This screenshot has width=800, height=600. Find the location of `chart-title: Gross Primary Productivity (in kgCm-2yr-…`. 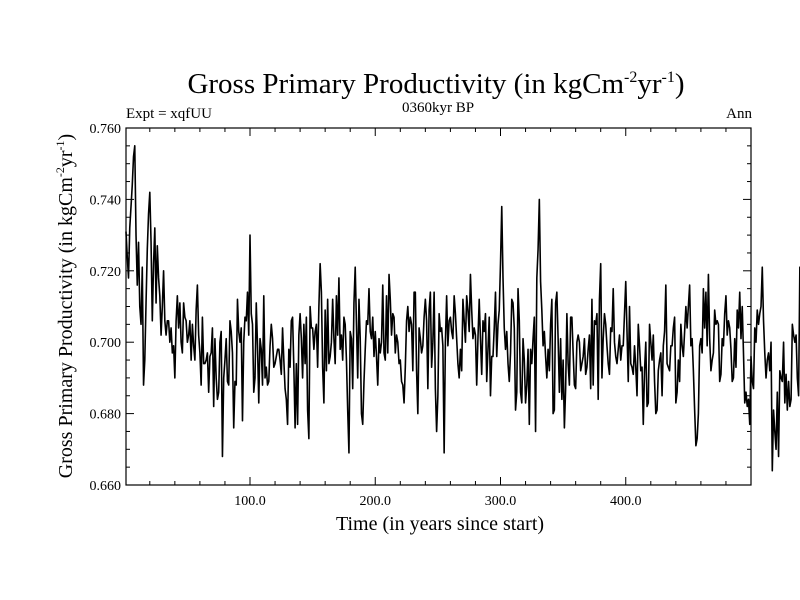

chart-title: Gross Primary Productivity (in kgCm-2yr-… is located at coordinates (435, 84).